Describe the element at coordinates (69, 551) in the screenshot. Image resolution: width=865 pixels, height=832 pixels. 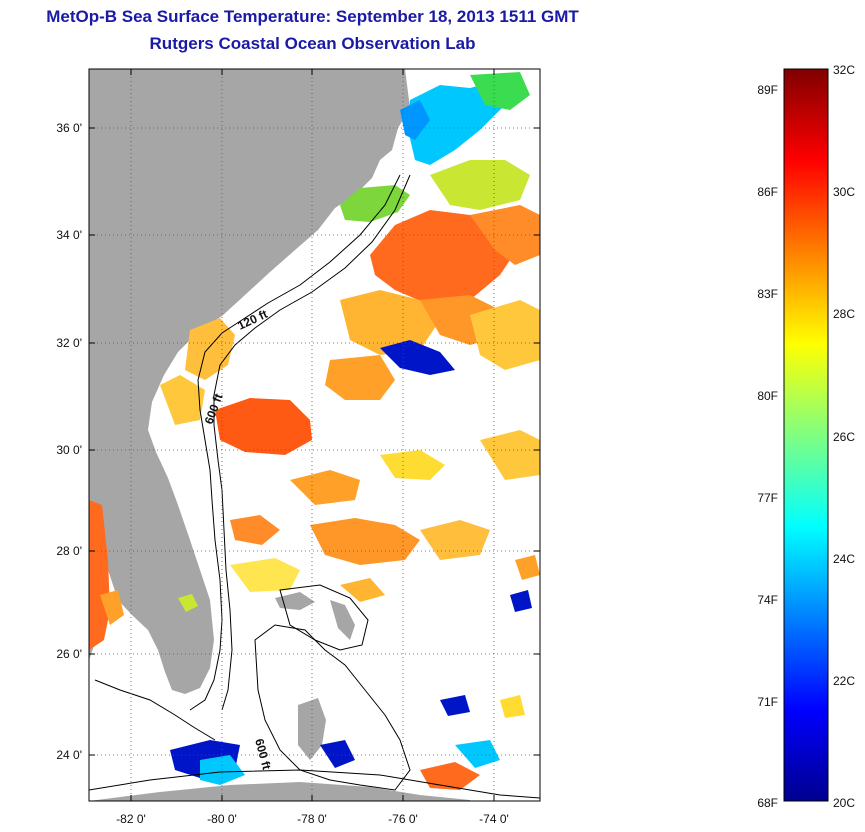
I see `lat-label: 28 0'` at that location.